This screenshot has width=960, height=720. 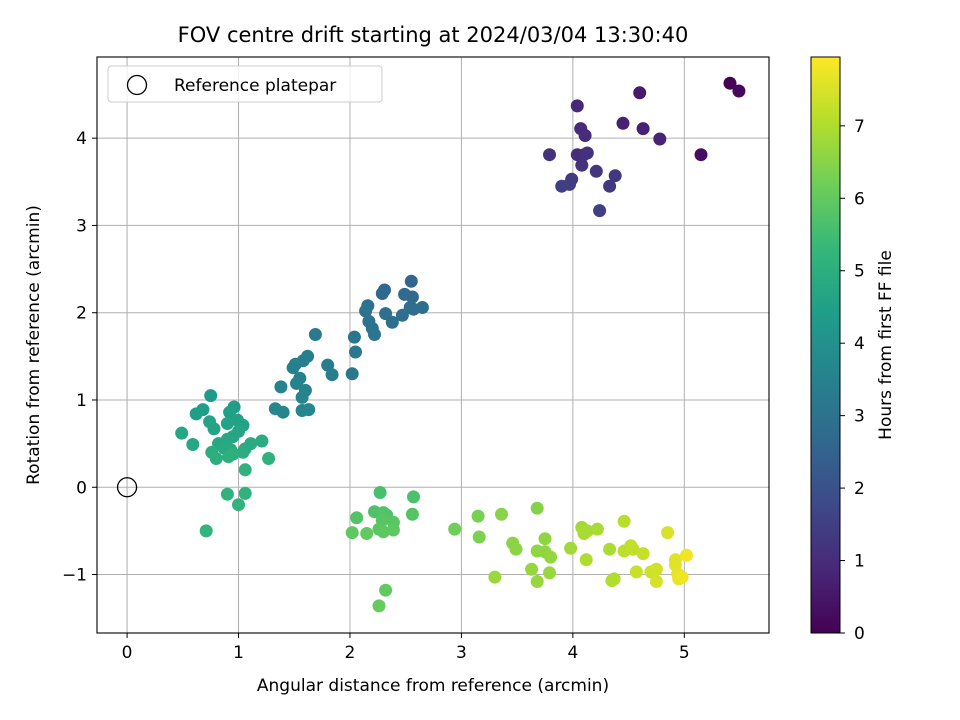 What do you see at coordinates (859, 199) in the screenshot?
I see `colorbar-tick-label: 6` at bounding box center [859, 199].